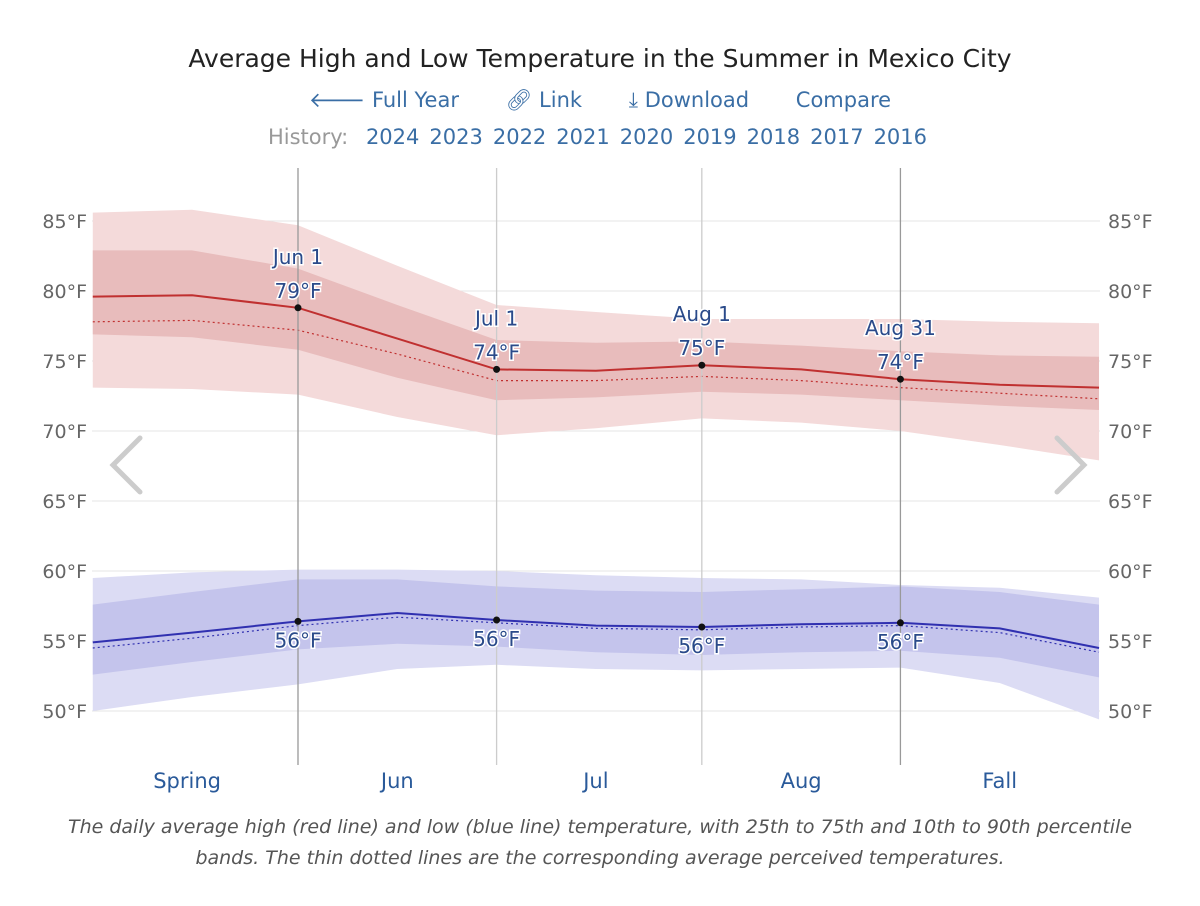  Describe the element at coordinates (126, 465) in the screenshot. I see `chevron-left-icon` at that location.